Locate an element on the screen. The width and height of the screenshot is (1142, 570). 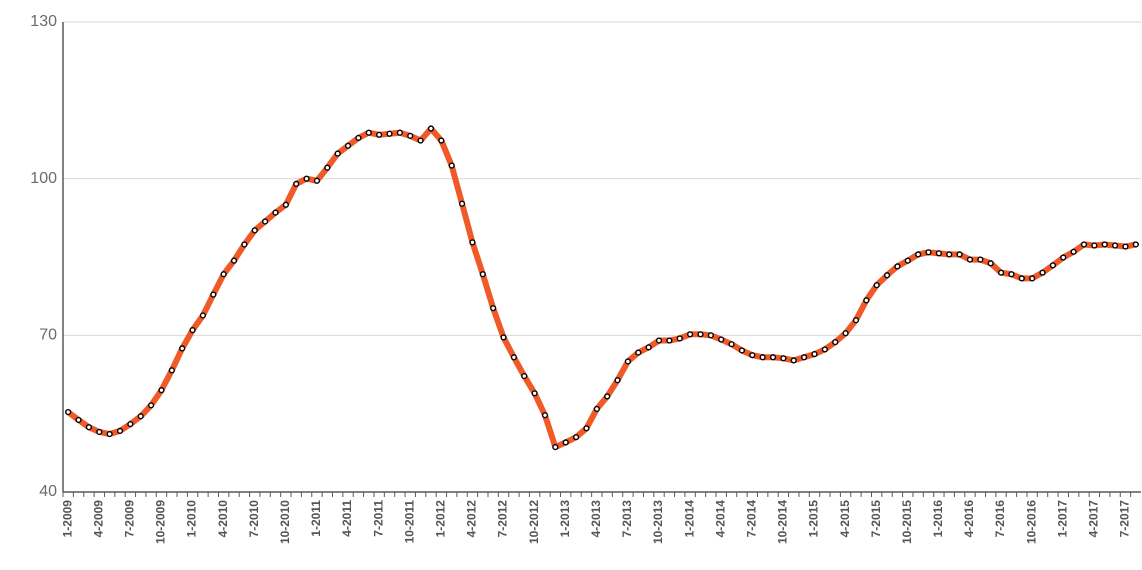
x-tick-label: 7-2013 is located at coordinates (627, 519).